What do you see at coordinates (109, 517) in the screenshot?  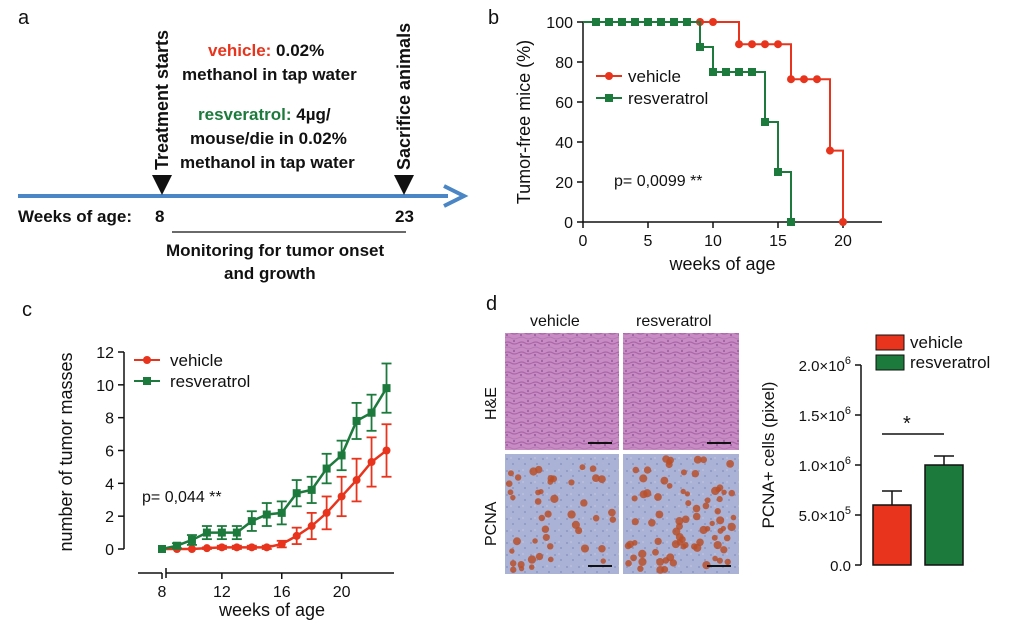 I see `y-tick-label: 2` at bounding box center [109, 517].